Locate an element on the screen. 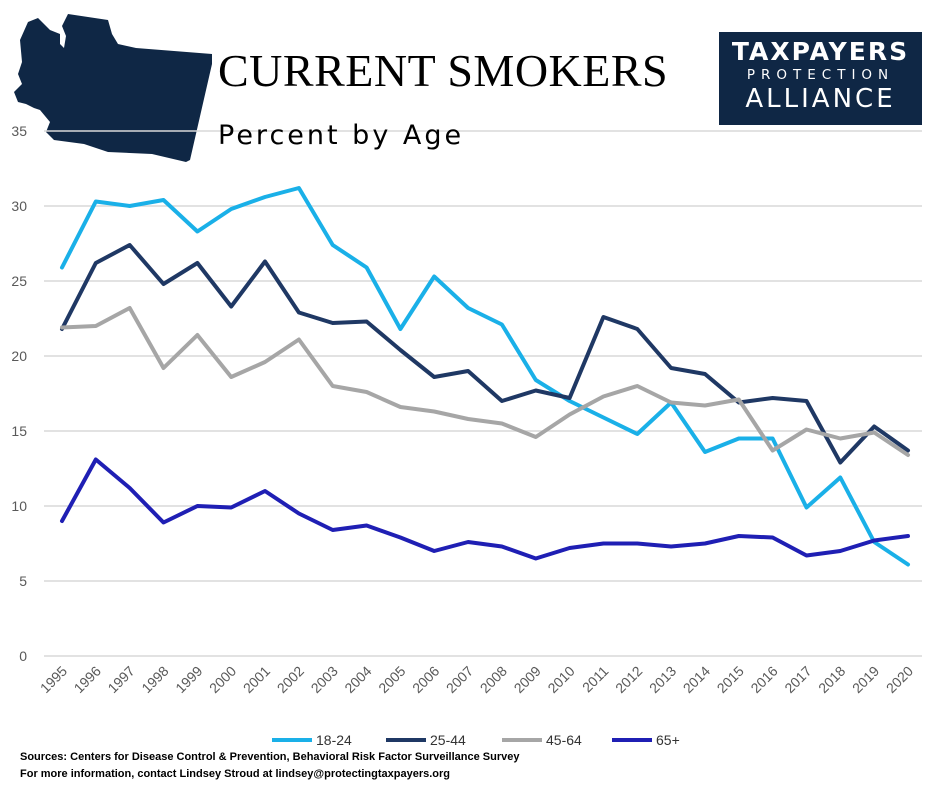 The image size is (940, 788). x-tick-label: 2008 is located at coordinates (493, 679).